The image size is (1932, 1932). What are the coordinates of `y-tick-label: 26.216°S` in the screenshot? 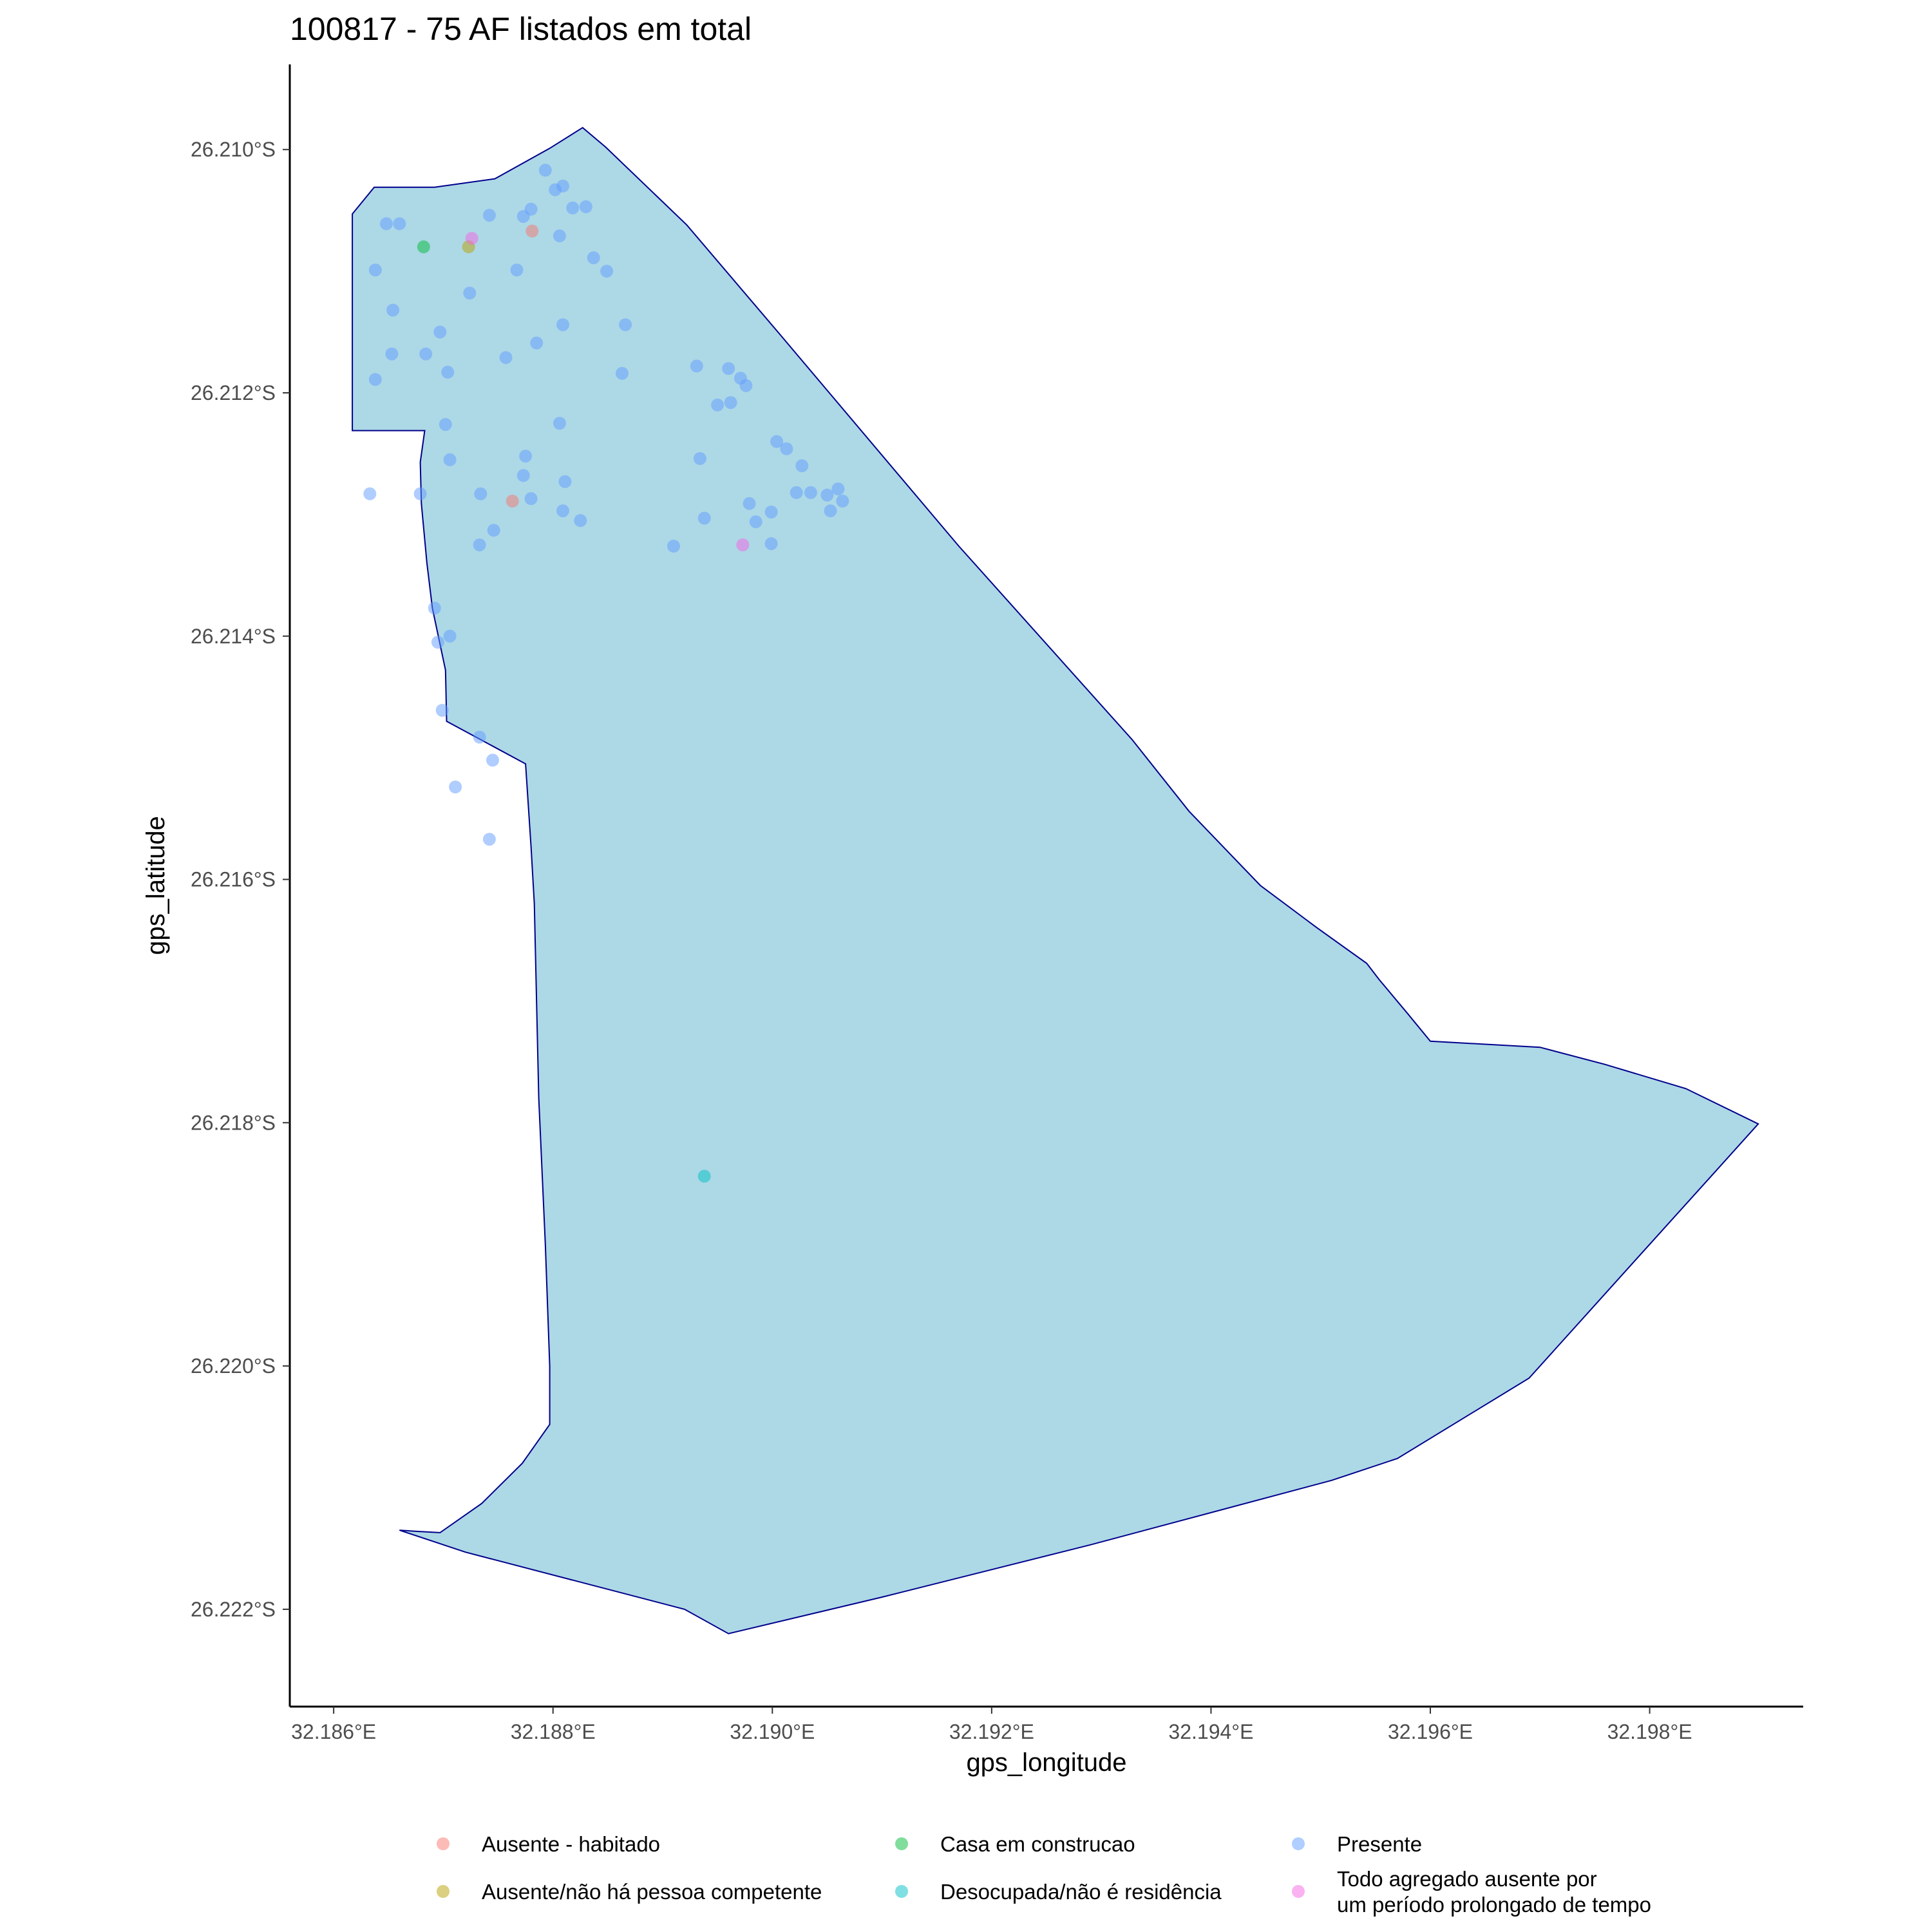 It's located at (233, 879).